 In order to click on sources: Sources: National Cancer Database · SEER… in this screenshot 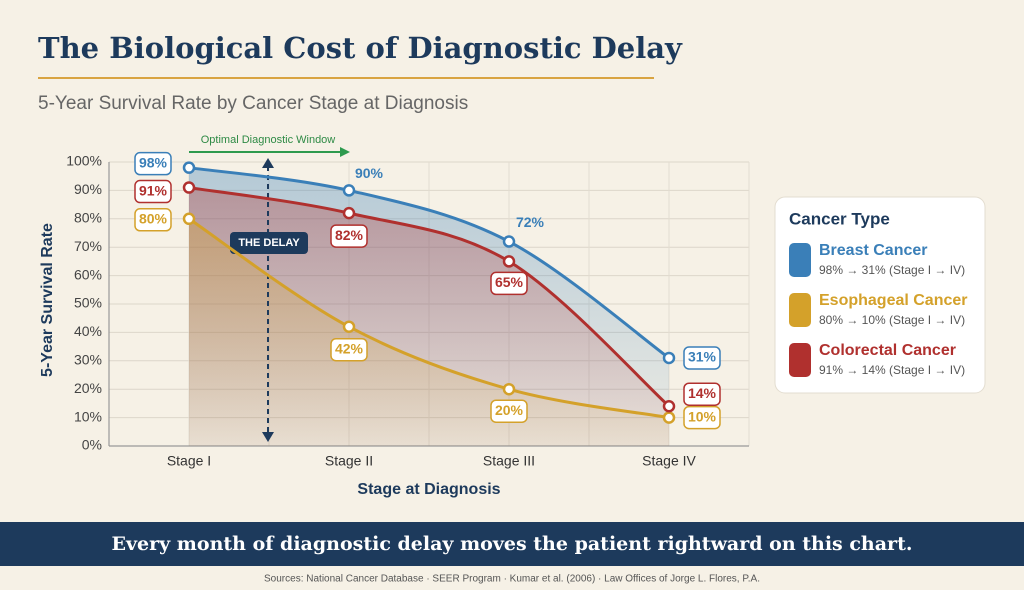, I will do `click(512, 579)`.